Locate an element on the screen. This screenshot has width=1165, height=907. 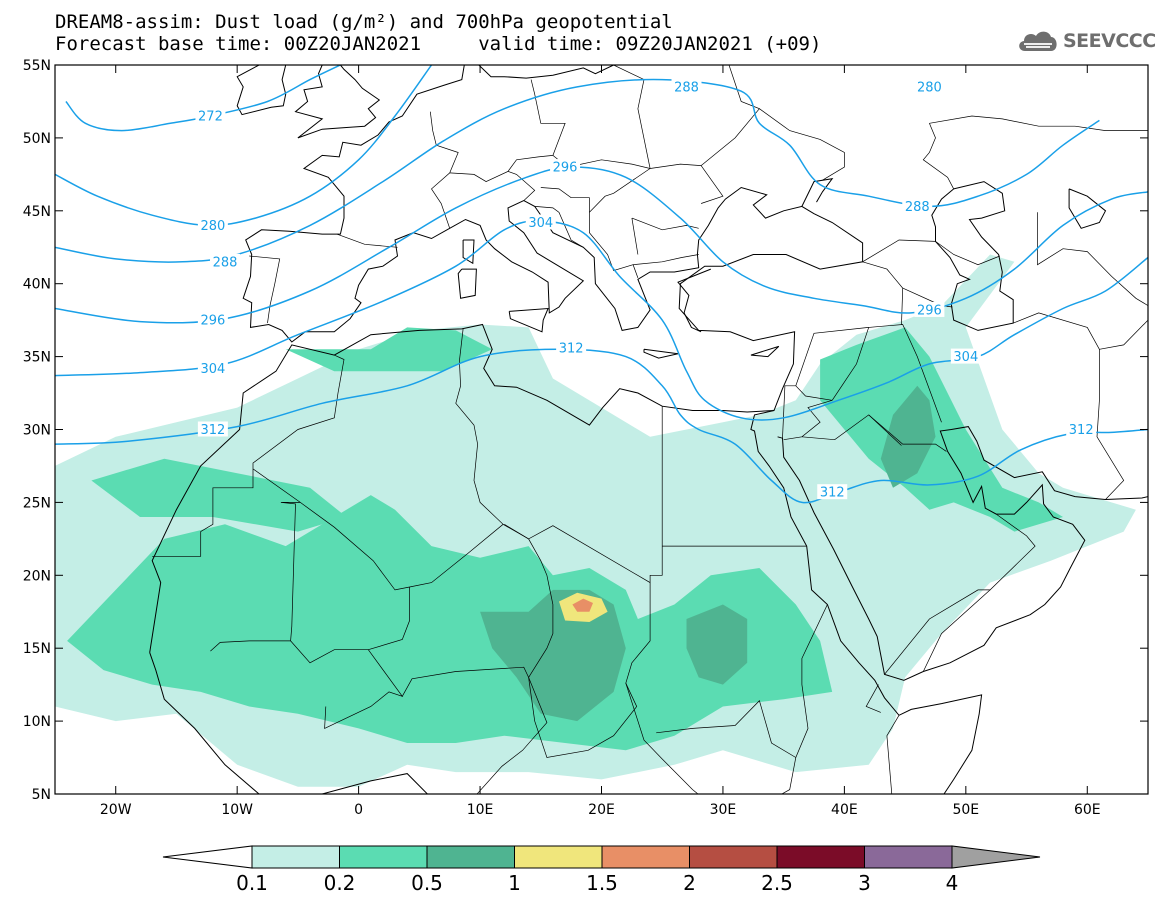
lat-tick-label: 55N is located at coordinates (37, 66).